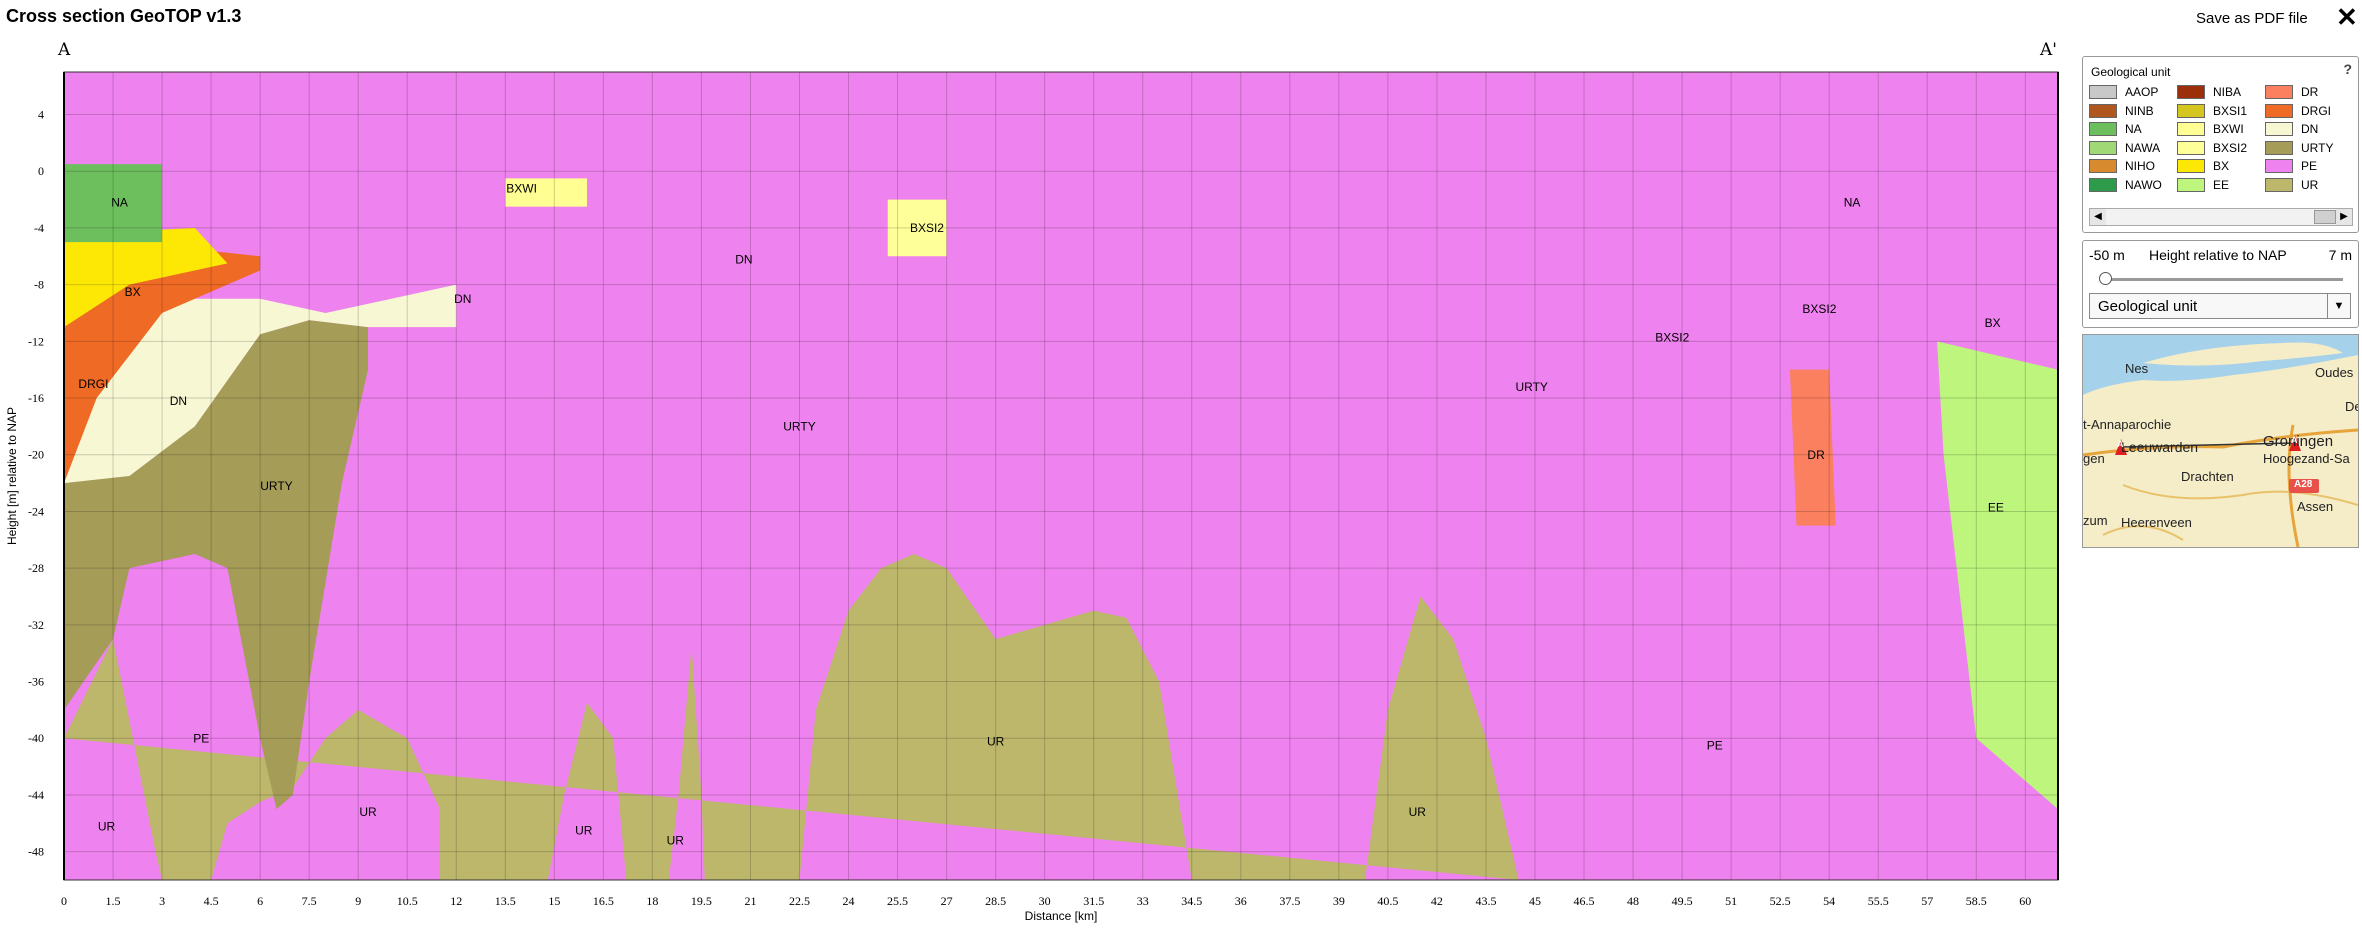 This screenshot has width=2362, height=931. Describe the element at coordinates (554, 901) in the screenshot. I see `x-tick-label-10: 15` at that location.